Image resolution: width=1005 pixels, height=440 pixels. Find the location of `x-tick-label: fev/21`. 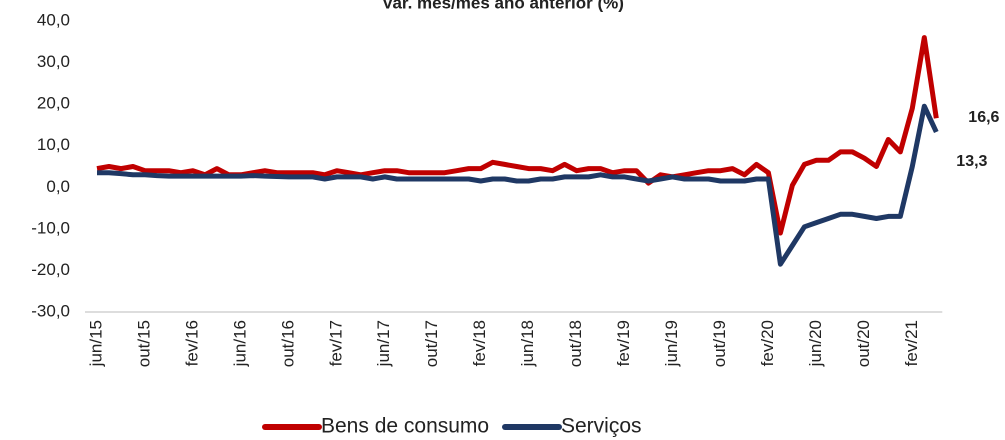

x-tick-label: fev/21 is located at coordinates (911, 343).